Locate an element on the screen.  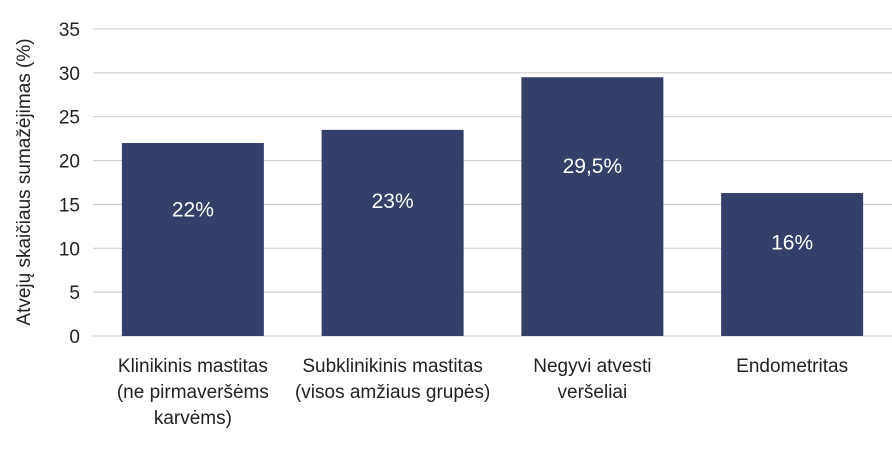
category-label: Endometritas is located at coordinates (792, 366).